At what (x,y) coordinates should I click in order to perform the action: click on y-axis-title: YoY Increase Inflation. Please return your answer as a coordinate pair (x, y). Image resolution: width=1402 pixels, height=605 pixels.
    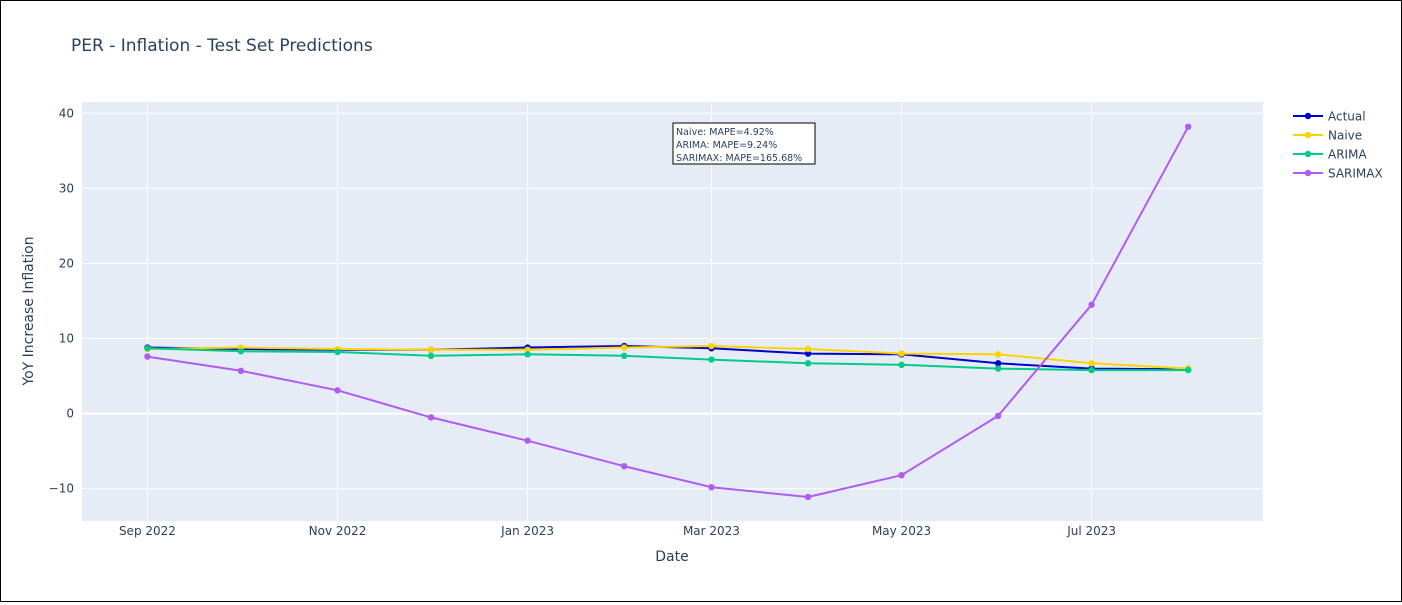
    Looking at the image, I should click on (29, 311).